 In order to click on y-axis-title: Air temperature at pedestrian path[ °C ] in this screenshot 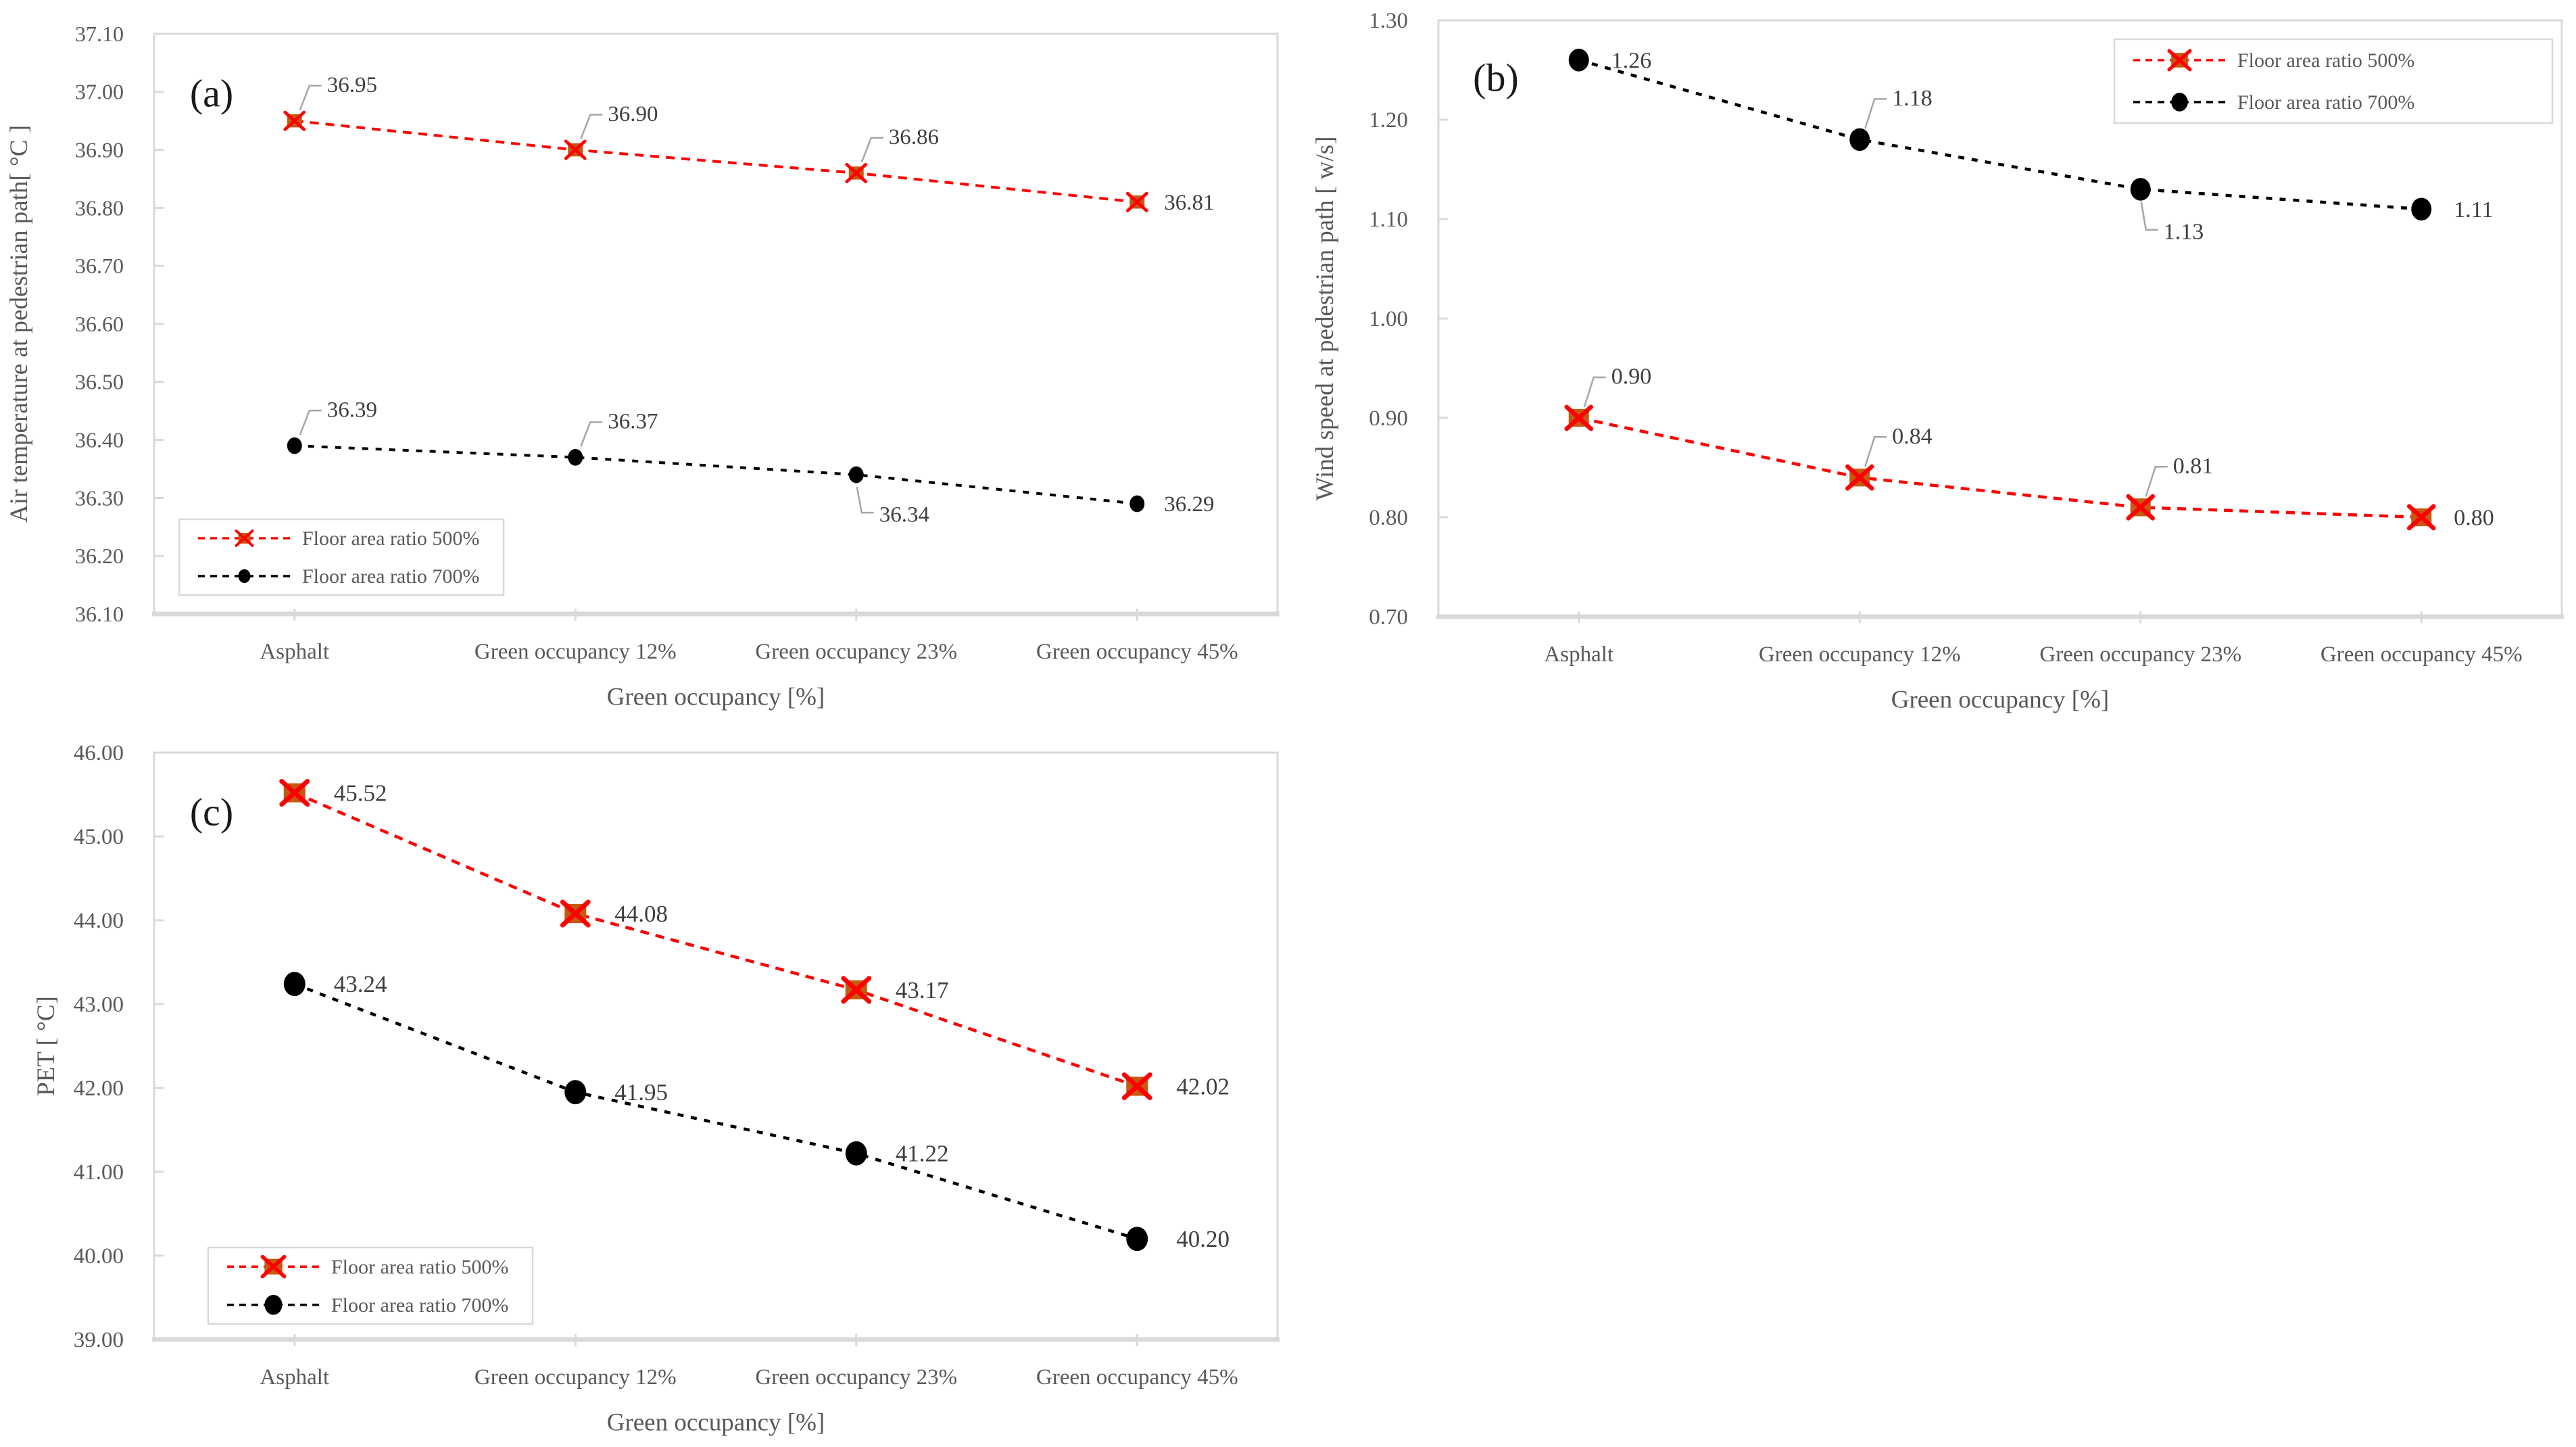, I will do `click(19, 324)`.